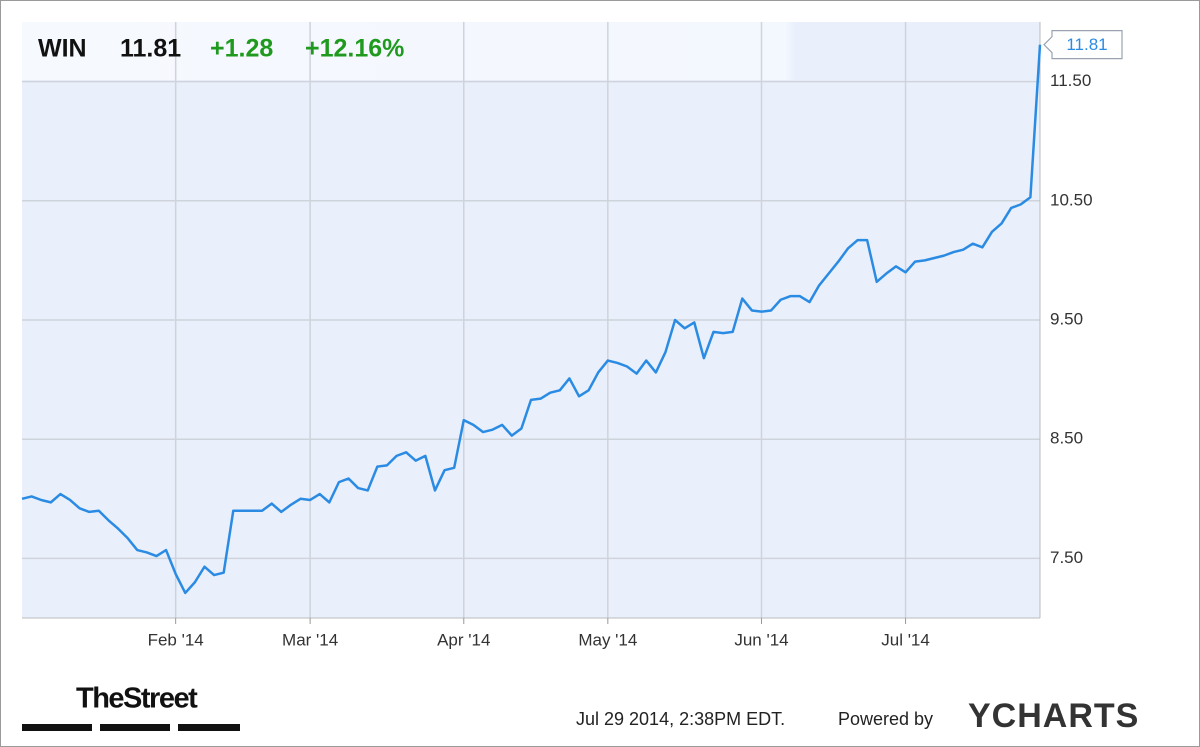 The image size is (1200, 747). I want to click on y-tick-label: 7.50, so click(1066, 557).